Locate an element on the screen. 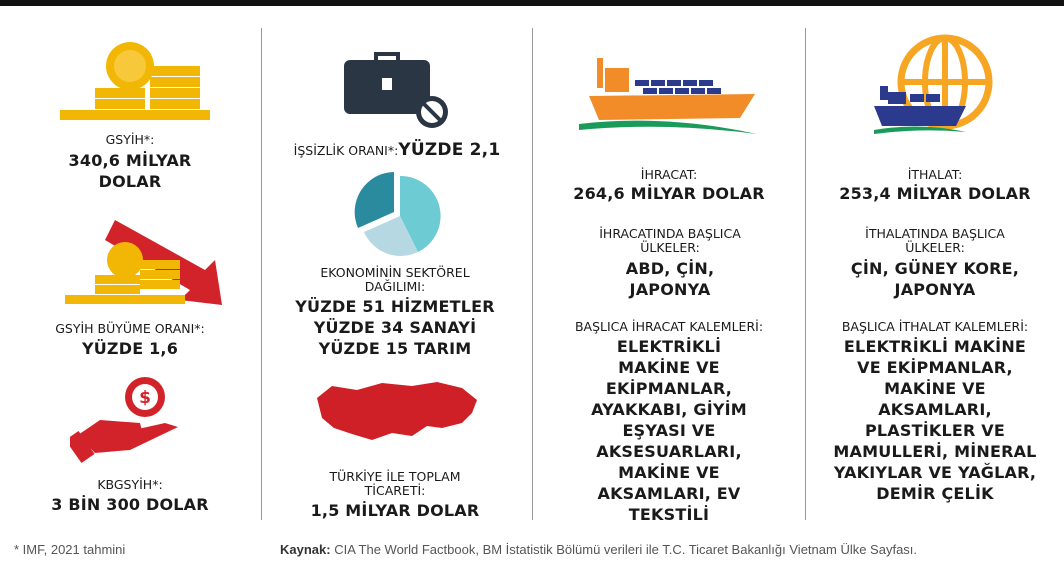 This screenshot has width=1064, height=562. footnote: * IMF, 2021 tahmini is located at coordinates (70, 549).